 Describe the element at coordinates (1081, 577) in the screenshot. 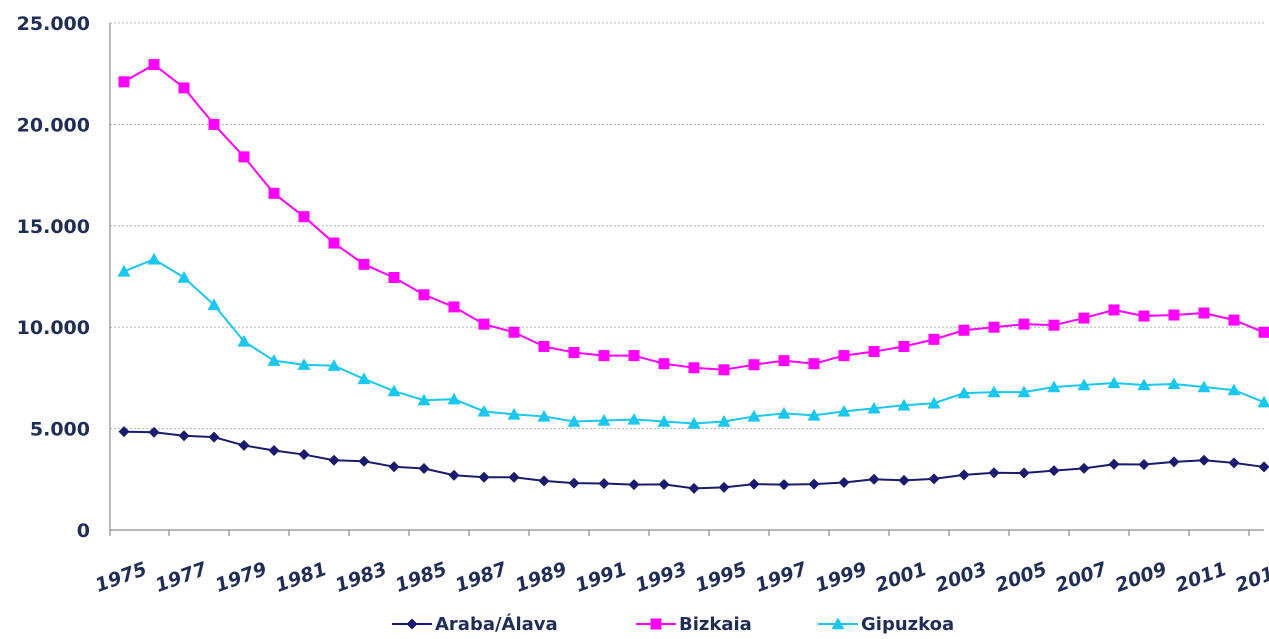

I see `x-tick-label: 2007` at that location.